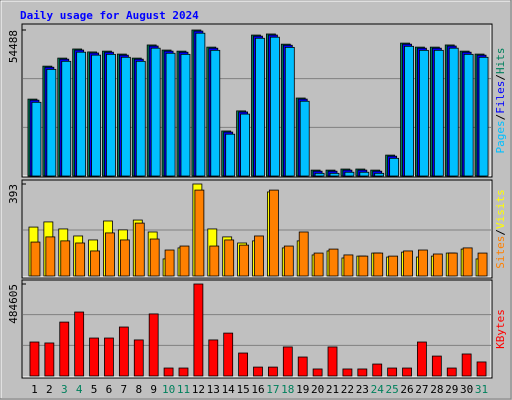 The width and height of the screenshot is (512, 400). I want to click on x-tick-label: 3, so click(64, 389).